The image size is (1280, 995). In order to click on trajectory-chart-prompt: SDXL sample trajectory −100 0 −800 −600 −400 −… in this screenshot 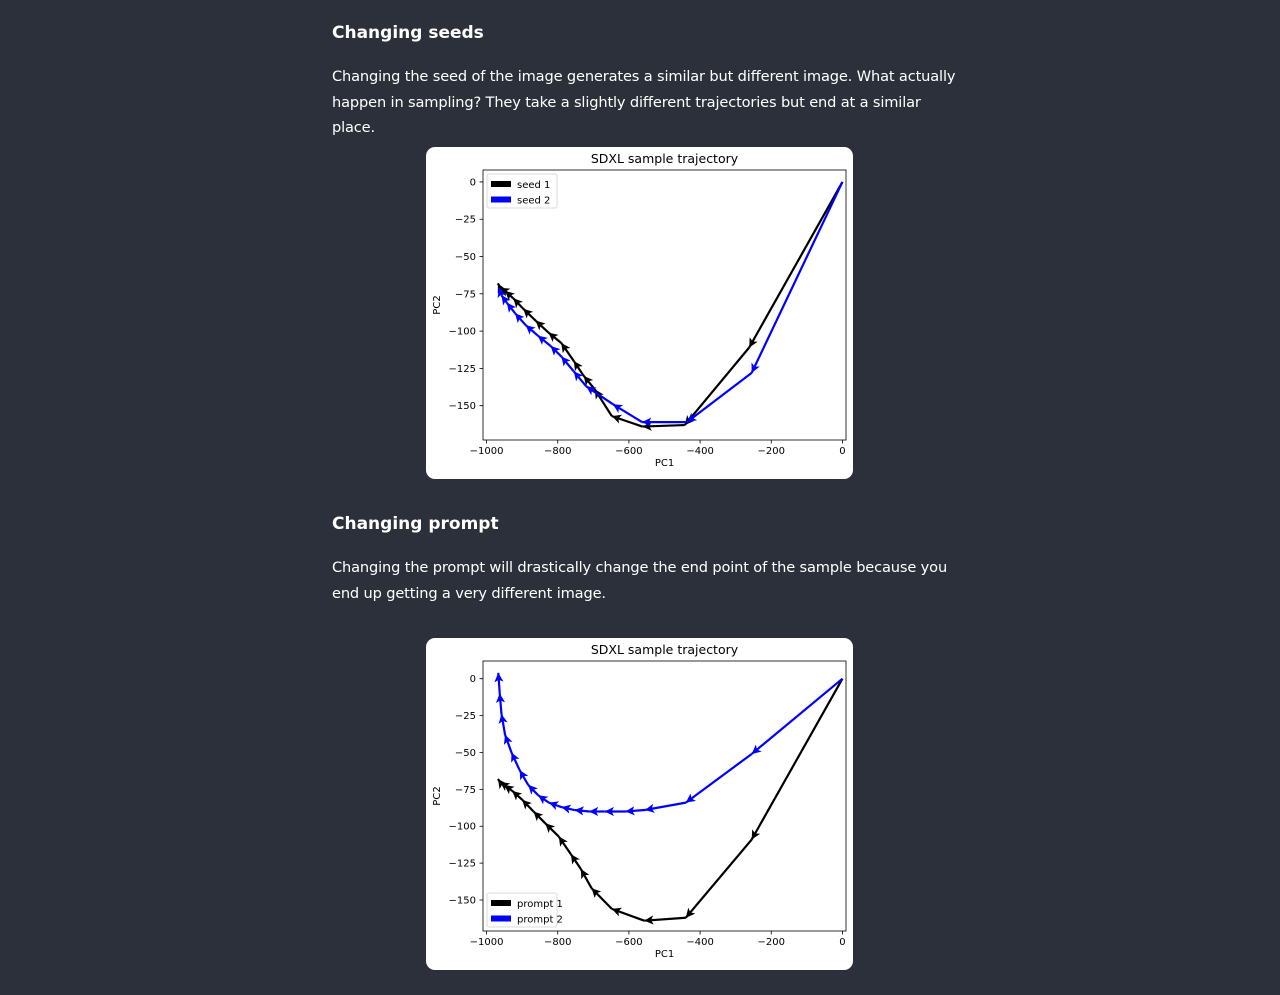, I will do `click(639, 801)`.